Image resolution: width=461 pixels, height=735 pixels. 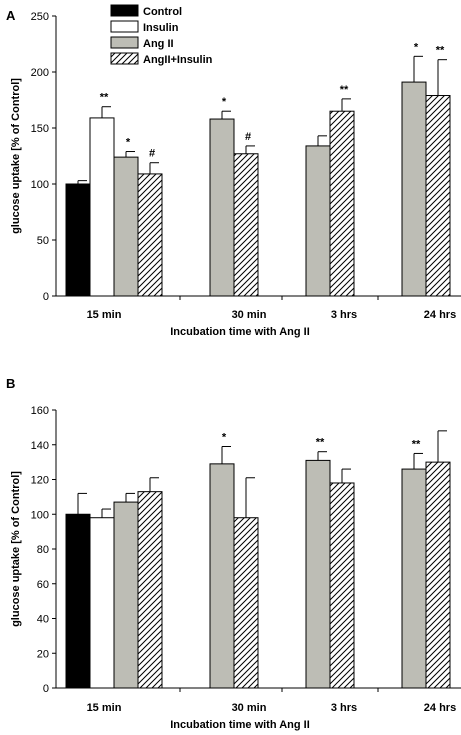 What do you see at coordinates (161, 35) in the screenshot?
I see `legend: Control Insulin Ang II AngII+Insulin` at bounding box center [161, 35].